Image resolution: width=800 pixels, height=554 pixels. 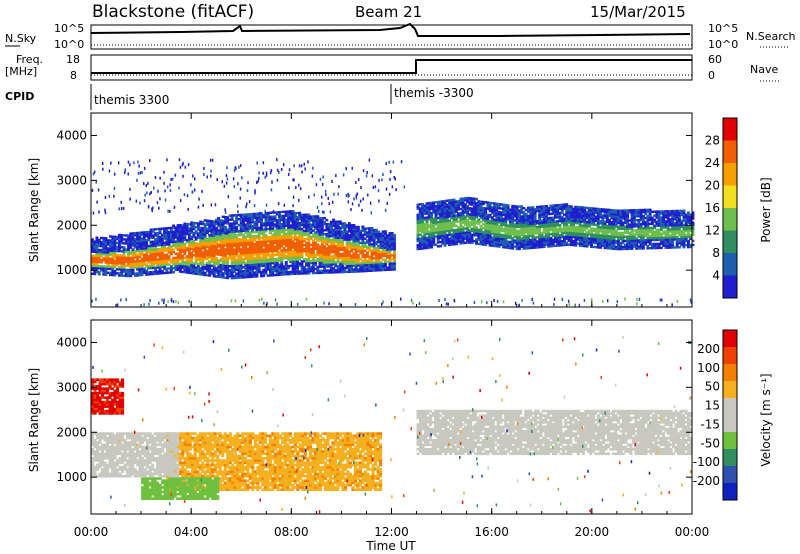 What do you see at coordinates (392, 67) in the screenshot?
I see `freq-panel: Freq. [MHz] 18 8 60 0 Nave` at bounding box center [392, 67].